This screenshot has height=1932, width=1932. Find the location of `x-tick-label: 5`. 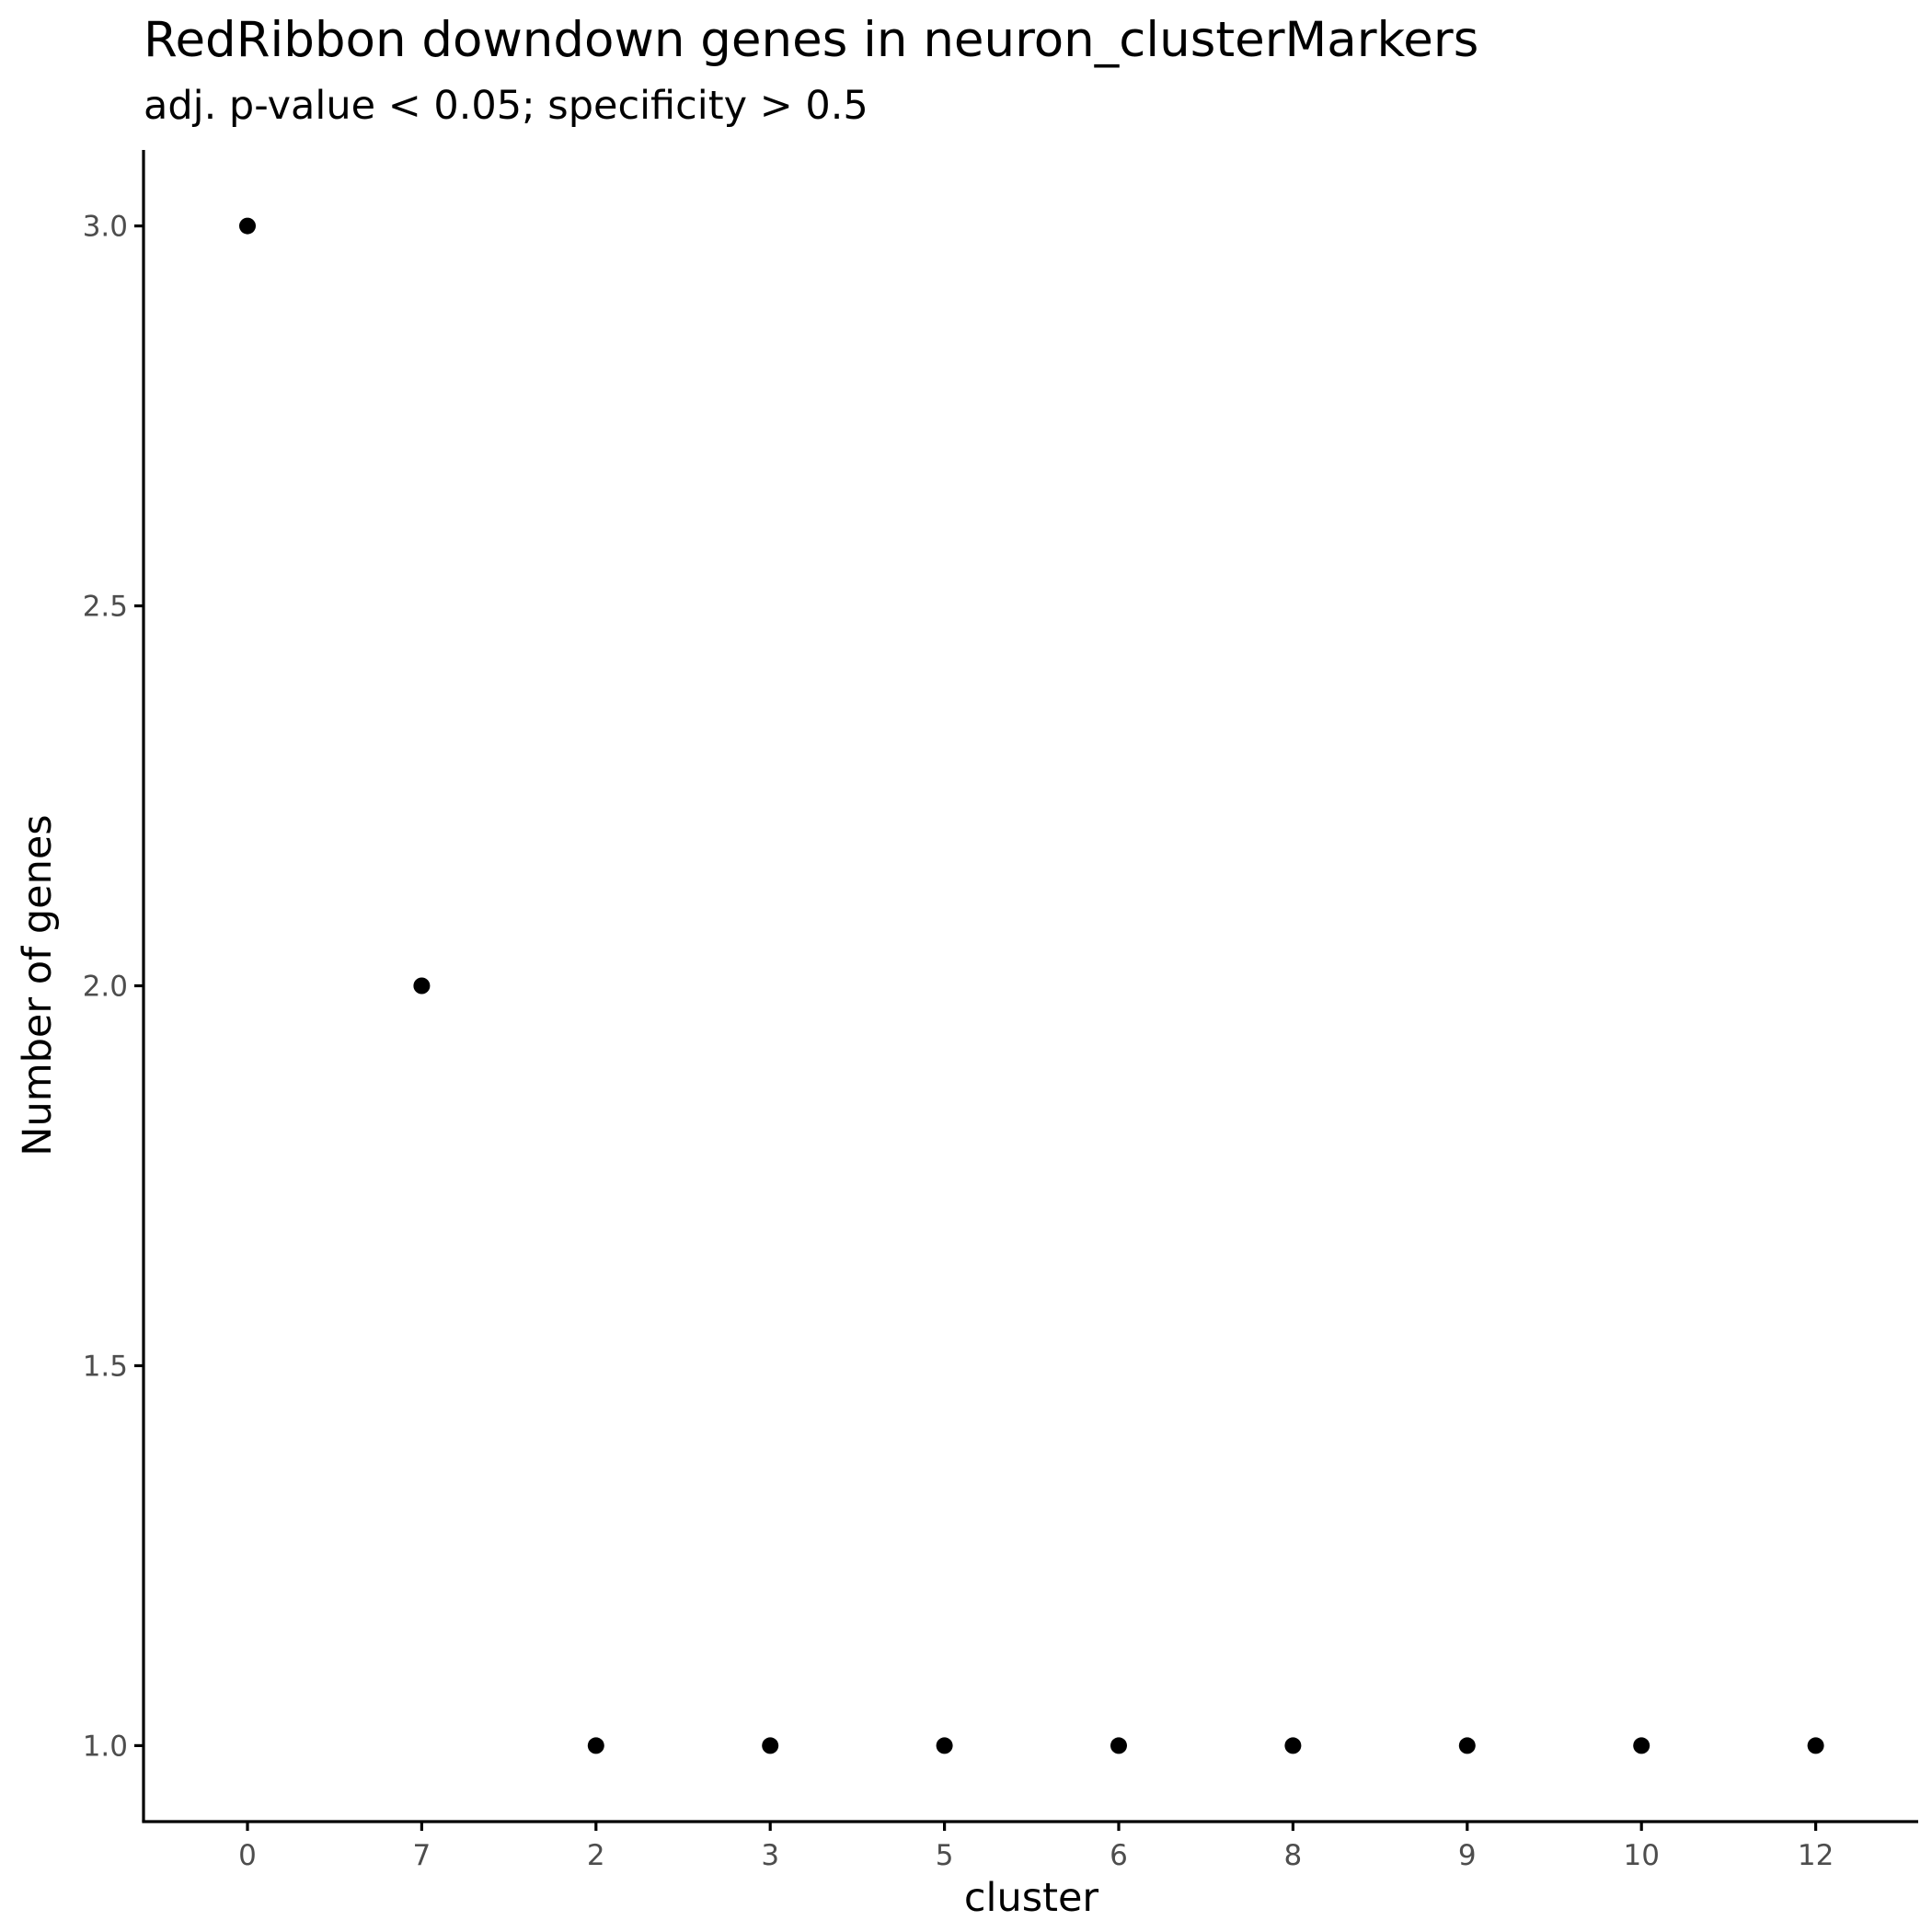

x-tick-label: 5 is located at coordinates (945, 1855).